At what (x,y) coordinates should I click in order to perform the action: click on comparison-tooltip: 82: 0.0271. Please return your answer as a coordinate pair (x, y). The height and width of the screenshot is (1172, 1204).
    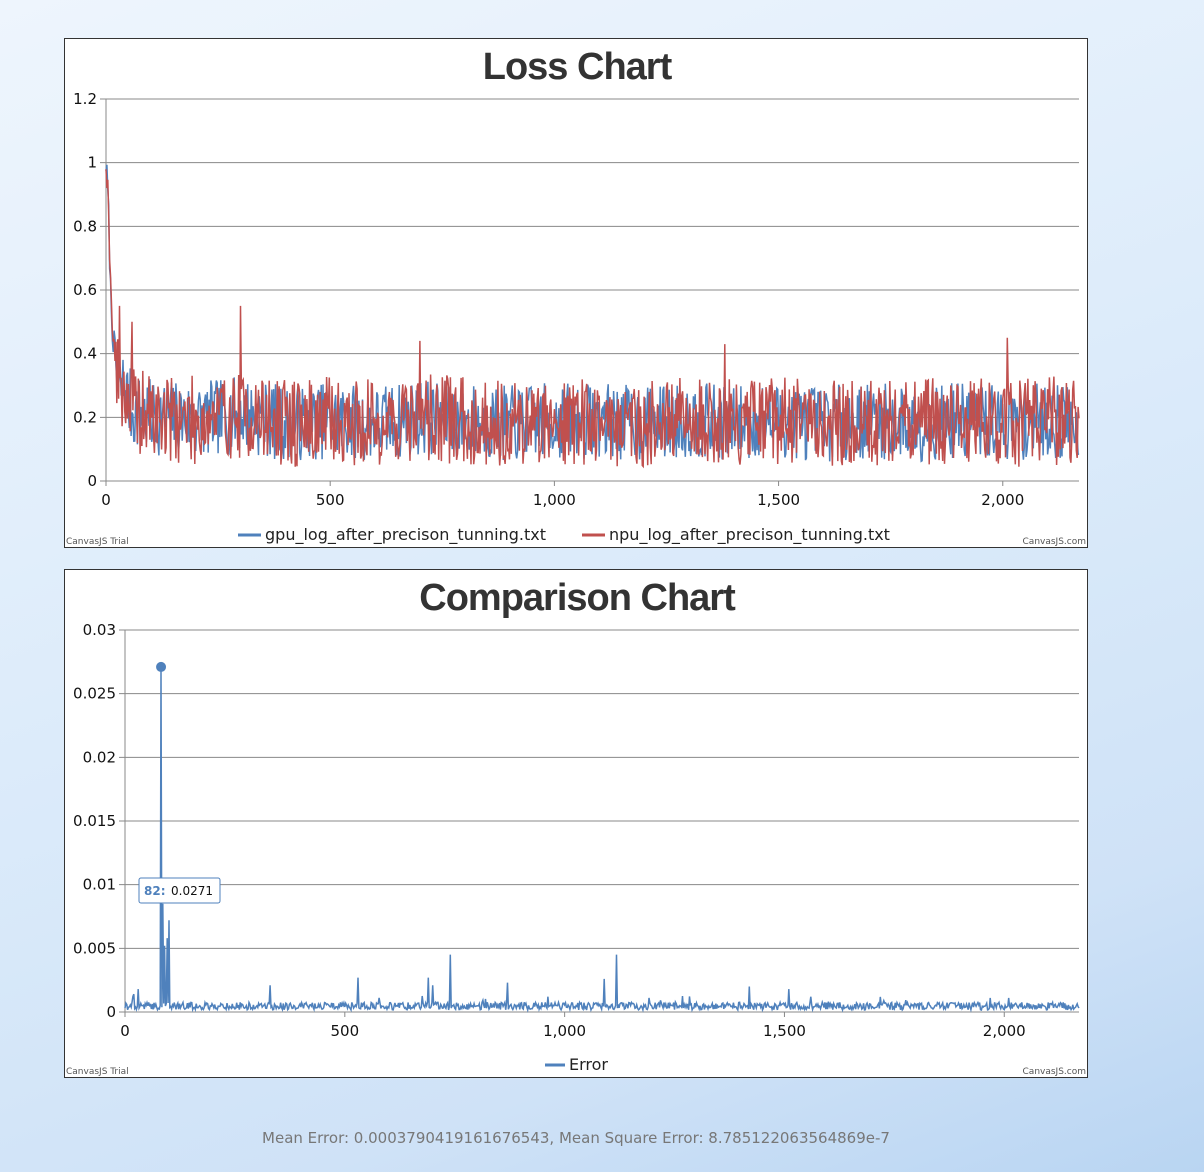
    Looking at the image, I should click on (179, 890).